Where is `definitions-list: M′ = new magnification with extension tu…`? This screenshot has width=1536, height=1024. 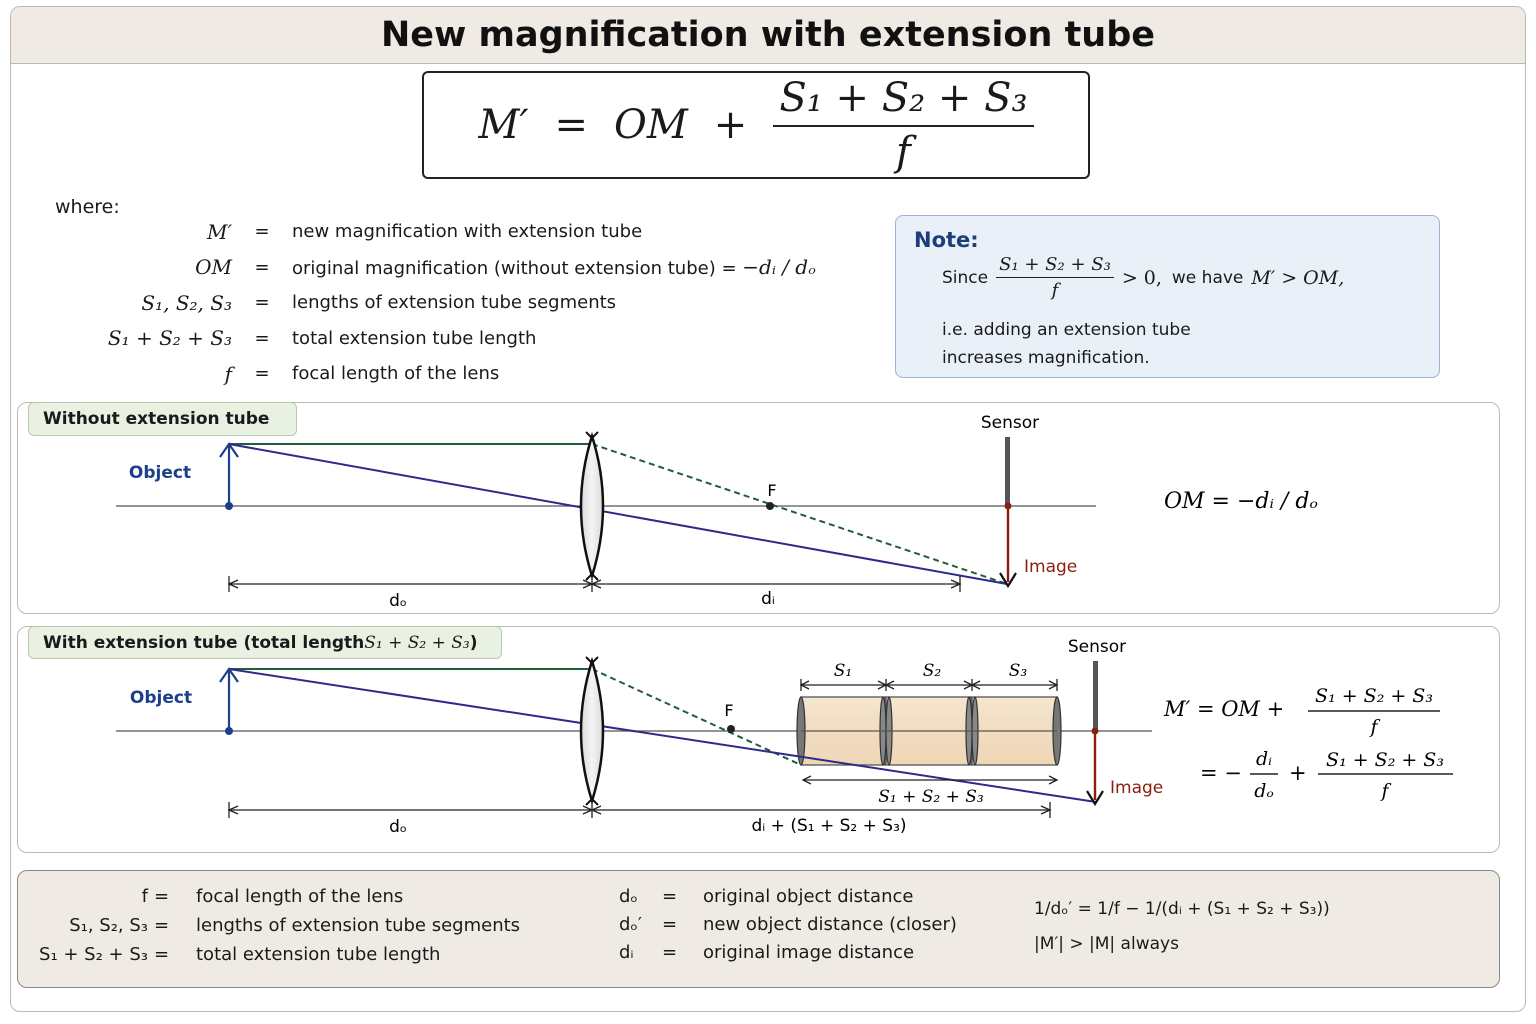 definitions-list: M′ = new magnification with extension tu… is located at coordinates (448, 303).